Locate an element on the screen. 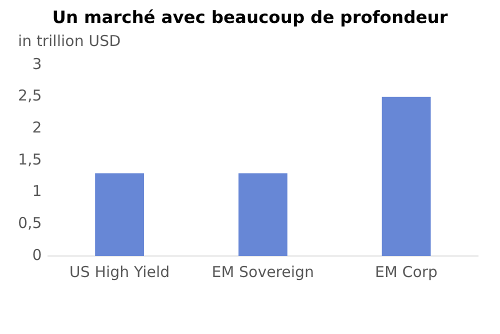  x-tick-label: EM Corp is located at coordinates (406, 271).